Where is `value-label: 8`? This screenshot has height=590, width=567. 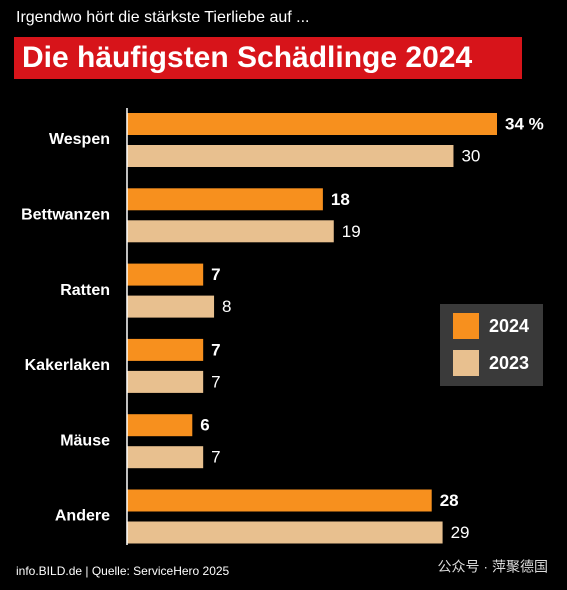
value-label: 8 is located at coordinates (226, 306).